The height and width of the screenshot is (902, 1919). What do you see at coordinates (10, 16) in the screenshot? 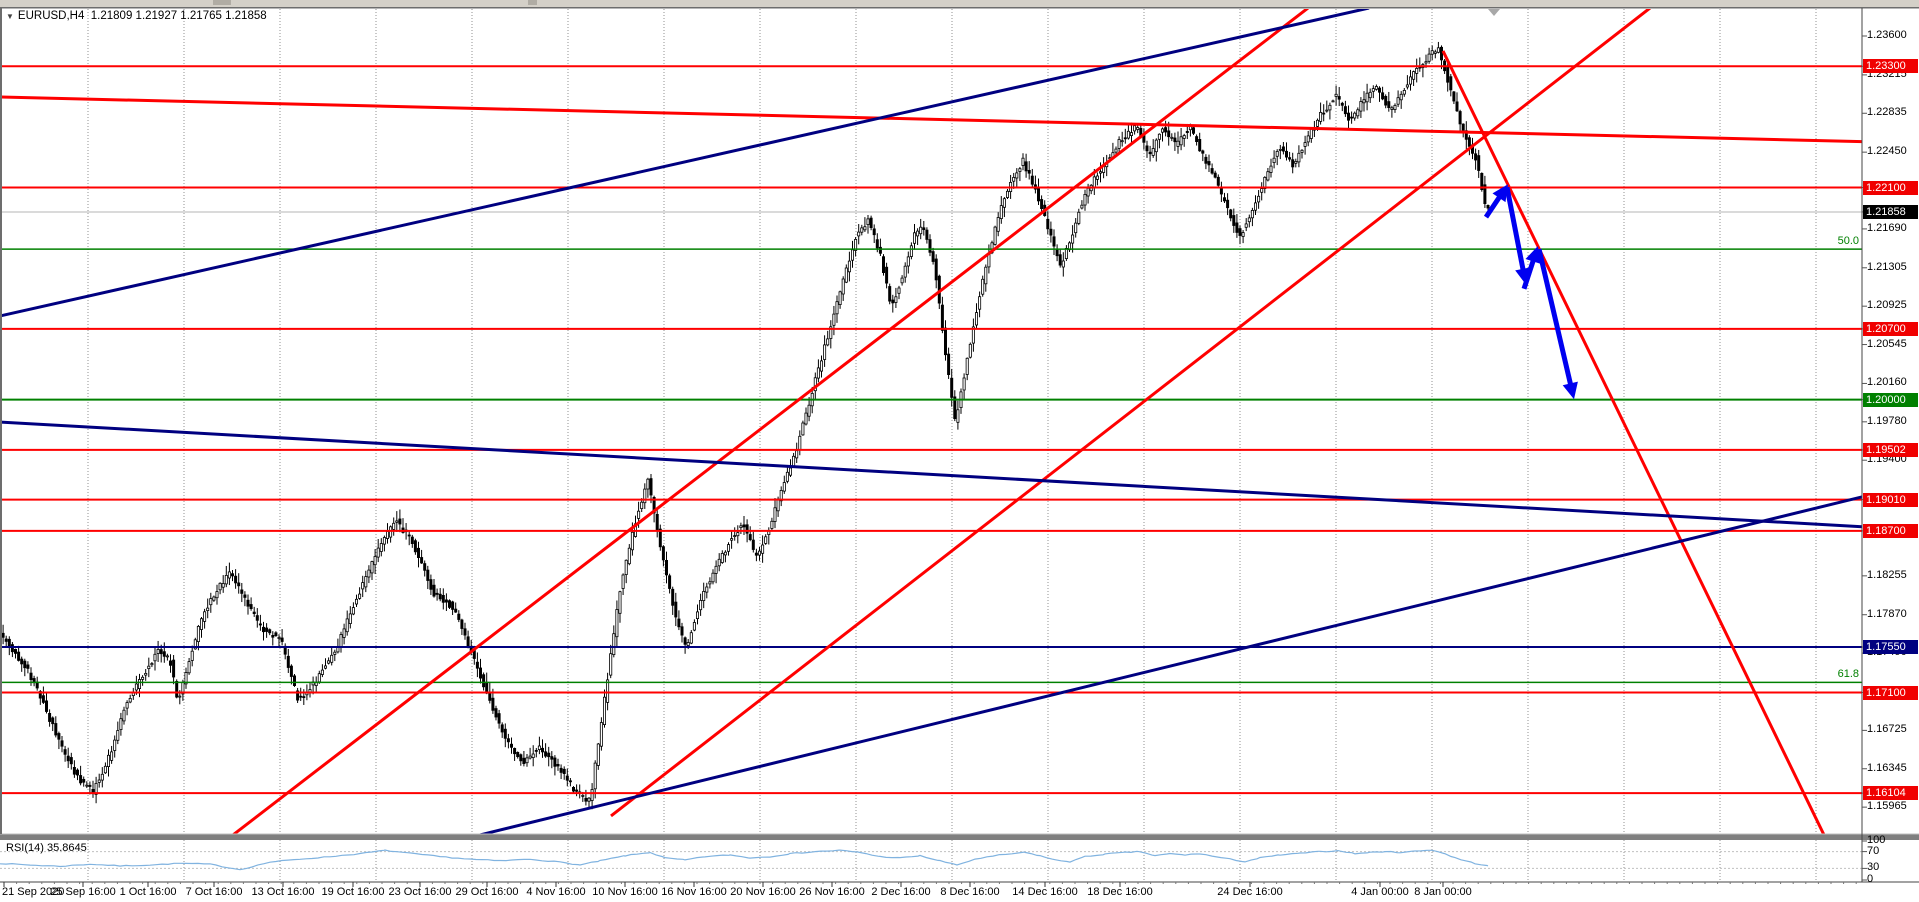
I see `chevron-down-icon: ▼` at bounding box center [10, 16].